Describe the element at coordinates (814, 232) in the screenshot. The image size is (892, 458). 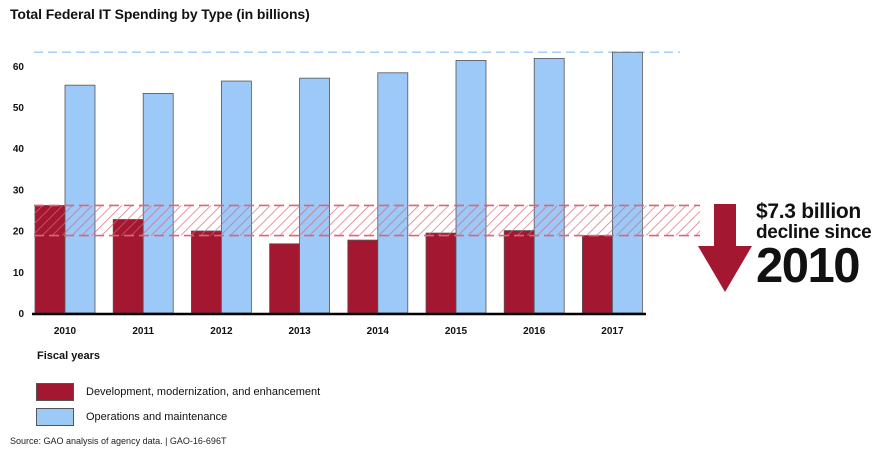
I see `annotation-text: decline since` at that location.